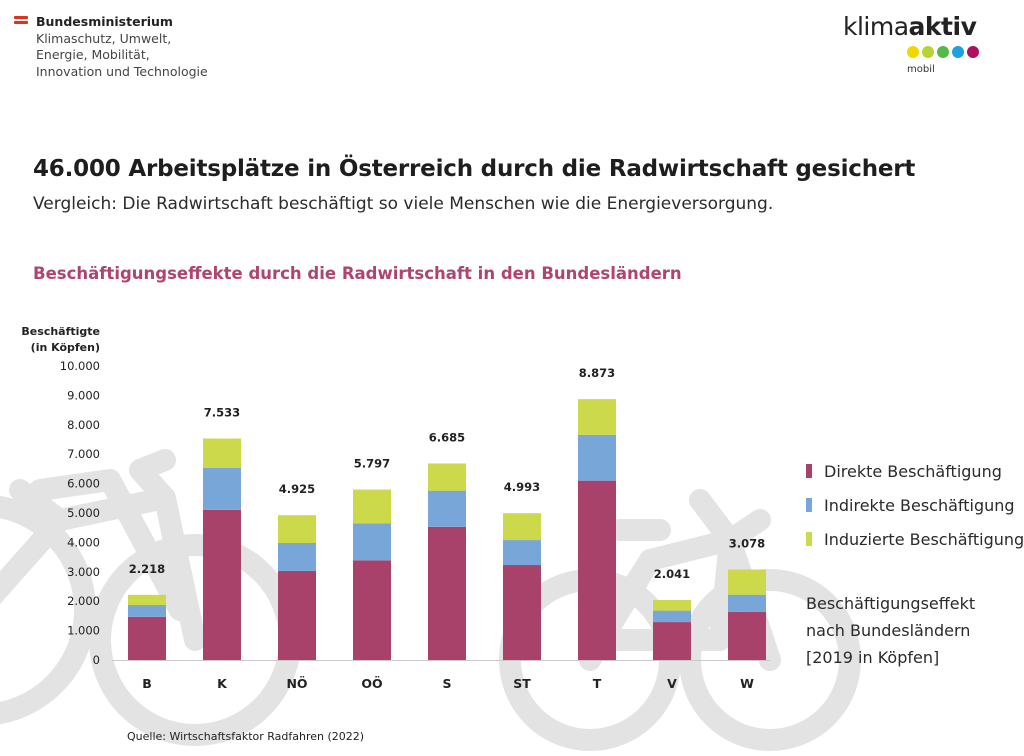 Image resolution: width=1024 pixels, height=756 pixels. What do you see at coordinates (597, 683) in the screenshot?
I see `x-tick-label: T` at bounding box center [597, 683].